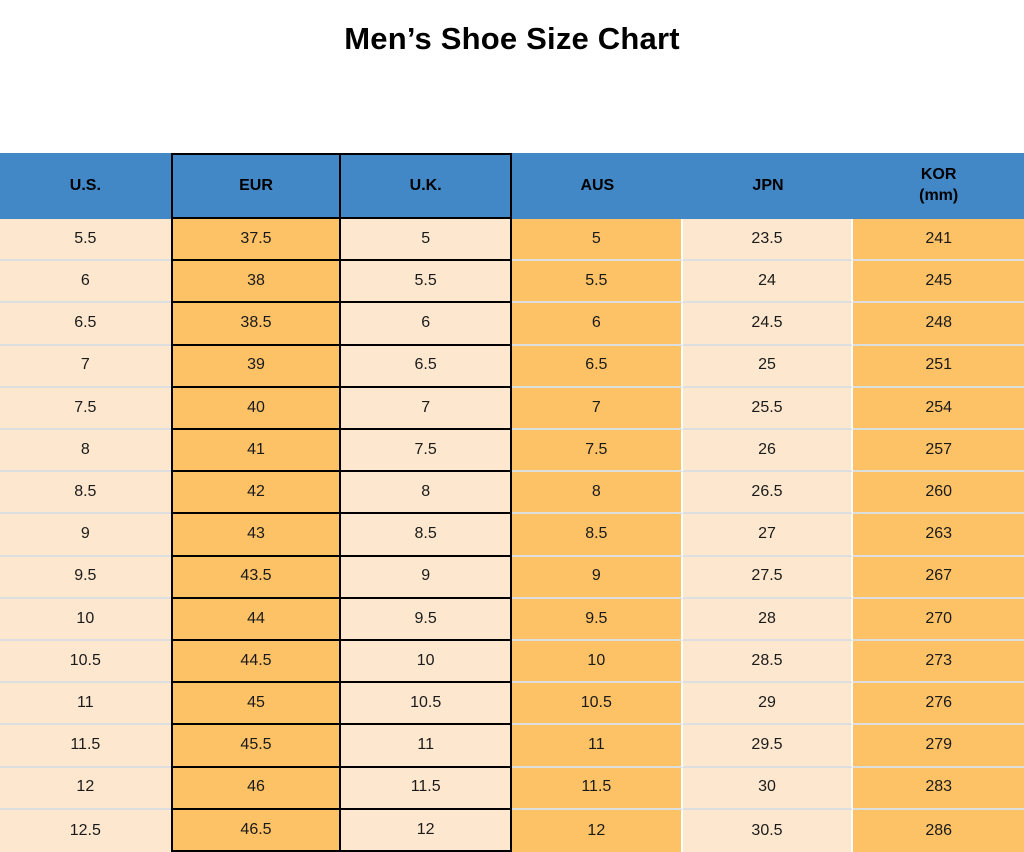  Describe the element at coordinates (597, 408) in the screenshot. I see `table-cell-aus: 7` at that location.